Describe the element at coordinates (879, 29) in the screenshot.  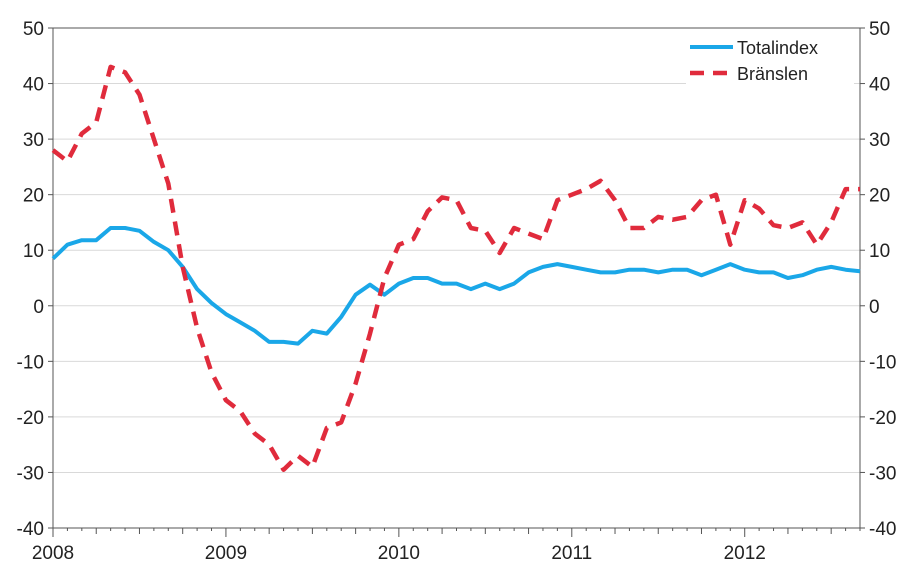
I see `y-tick-label-right: 50` at that location.